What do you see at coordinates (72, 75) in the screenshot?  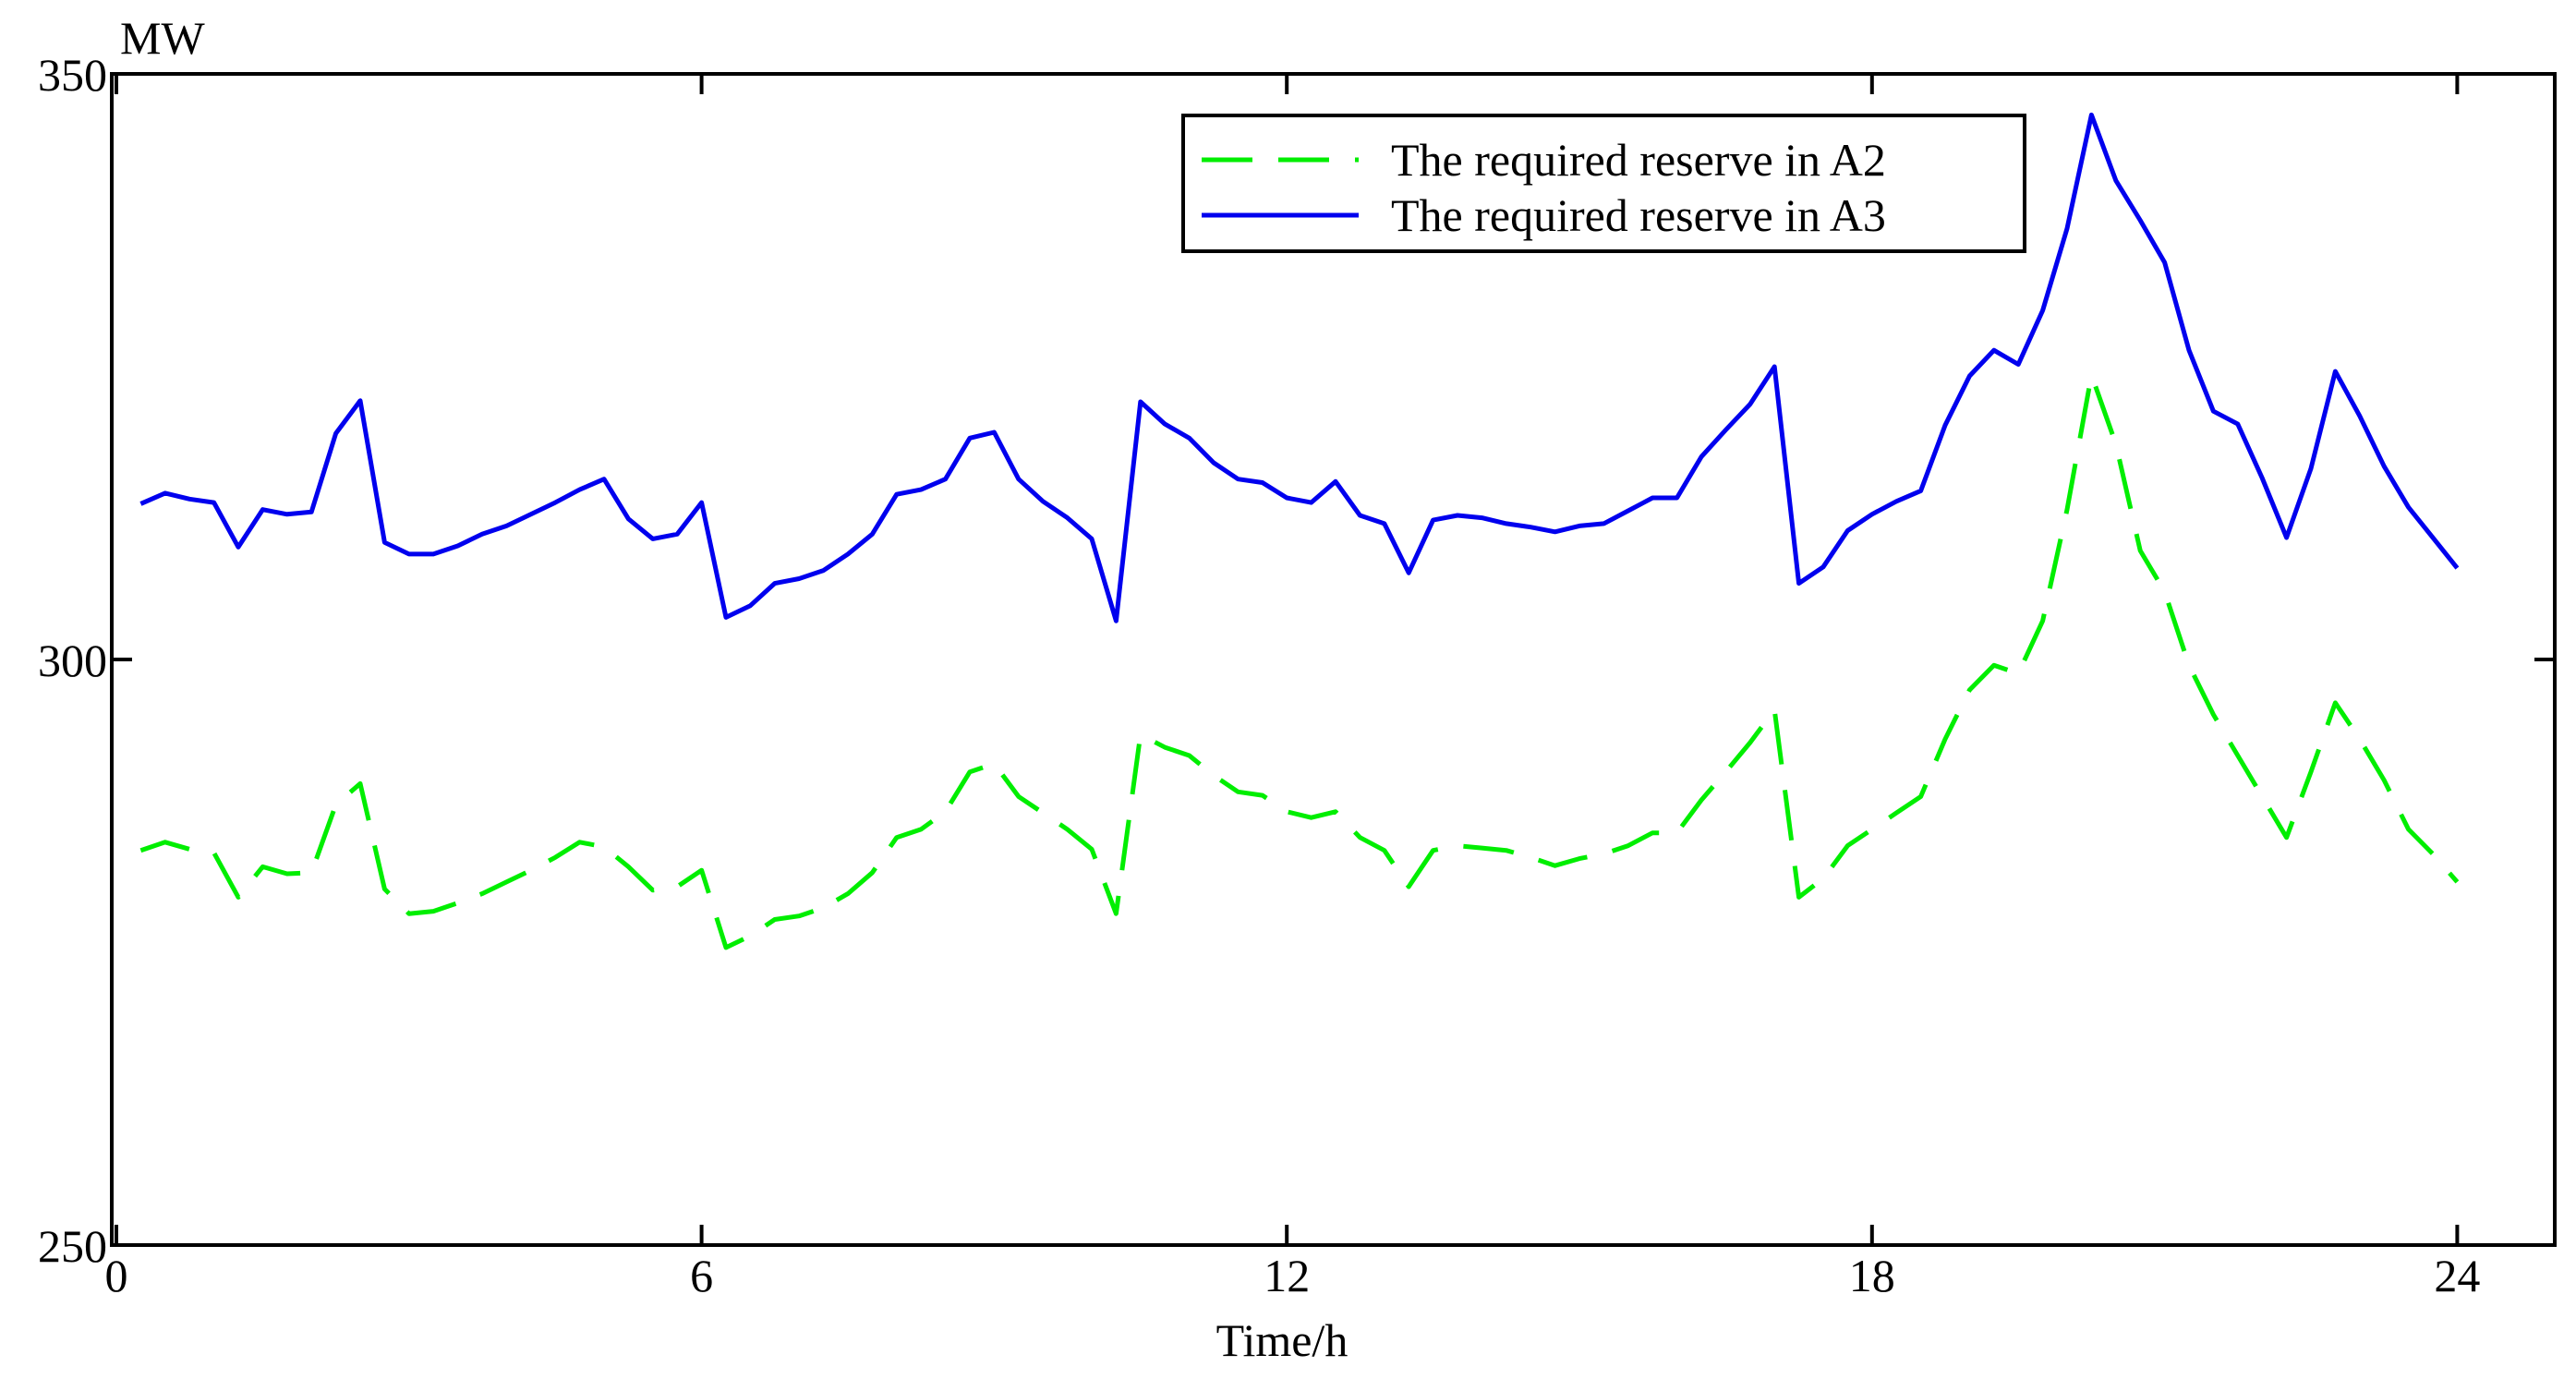 I see `y-tick-label: 350` at bounding box center [72, 75].